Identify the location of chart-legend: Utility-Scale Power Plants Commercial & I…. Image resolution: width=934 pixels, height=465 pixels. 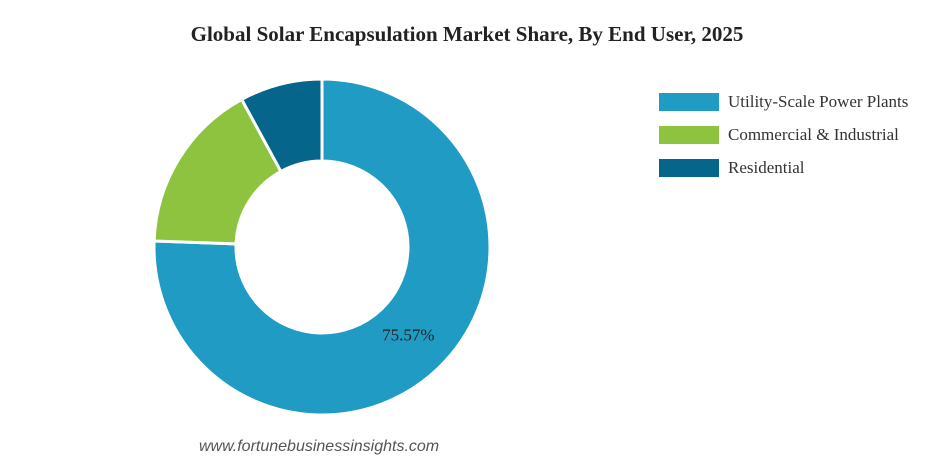
(783, 139).